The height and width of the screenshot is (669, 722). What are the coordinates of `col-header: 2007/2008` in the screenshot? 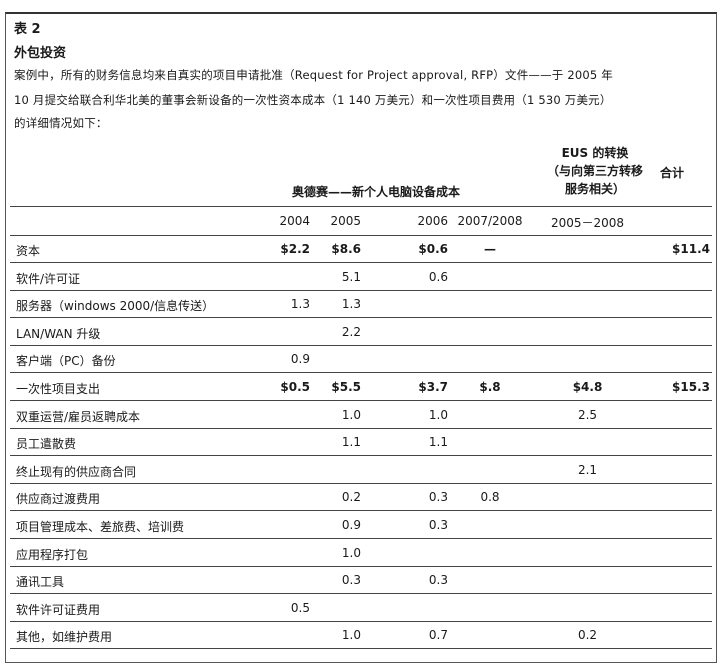 It's located at (490, 221).